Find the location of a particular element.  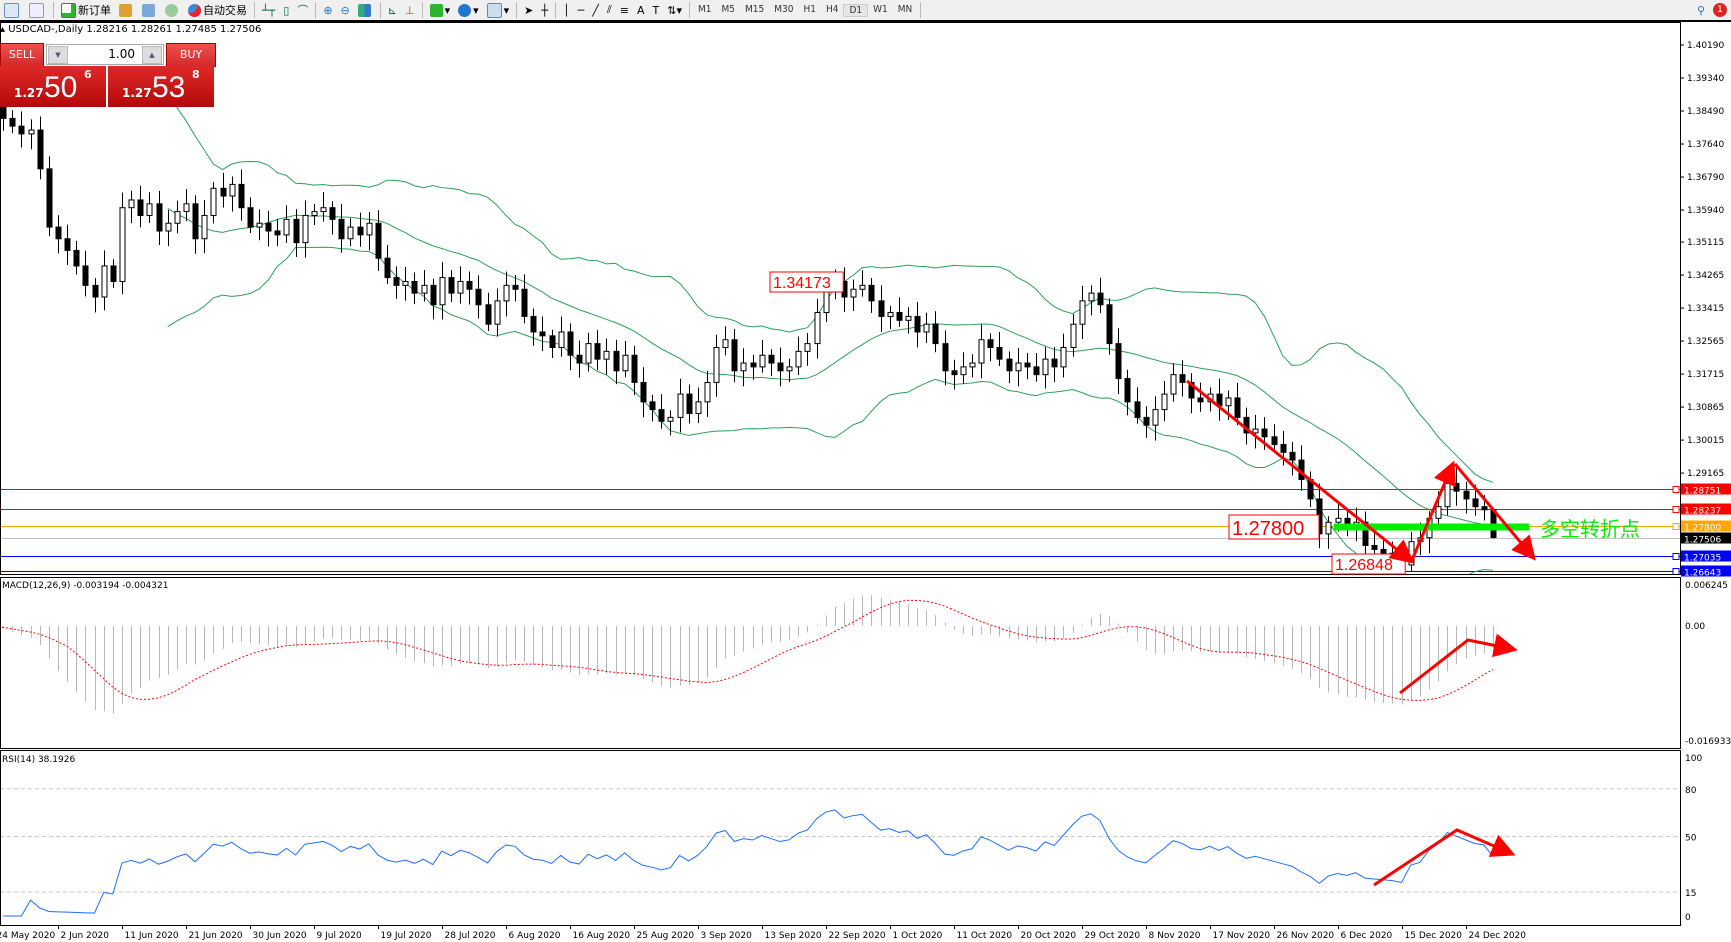

autoscroll-button: ⊾ is located at coordinates (392, 10).